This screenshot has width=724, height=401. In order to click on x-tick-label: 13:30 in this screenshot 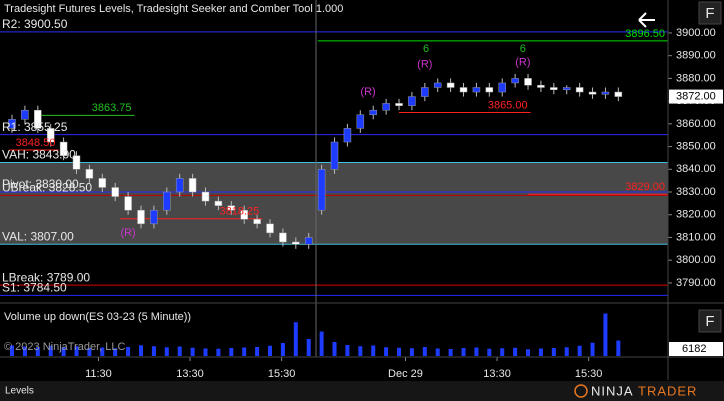, I will do `click(190, 374)`.